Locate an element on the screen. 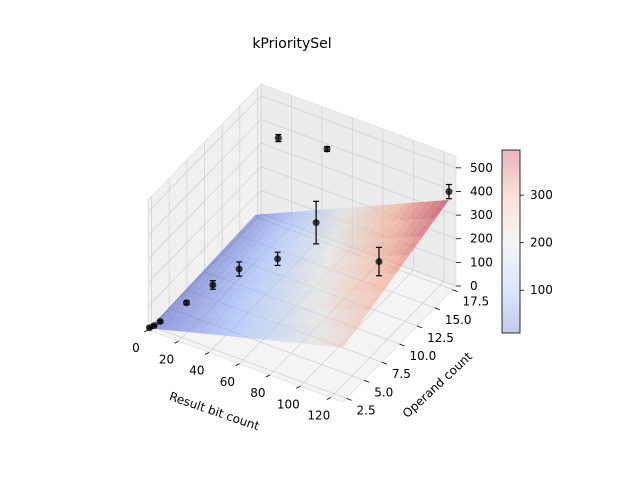 The image size is (640, 485). z-tick-label: 400 is located at coordinates (481, 191).